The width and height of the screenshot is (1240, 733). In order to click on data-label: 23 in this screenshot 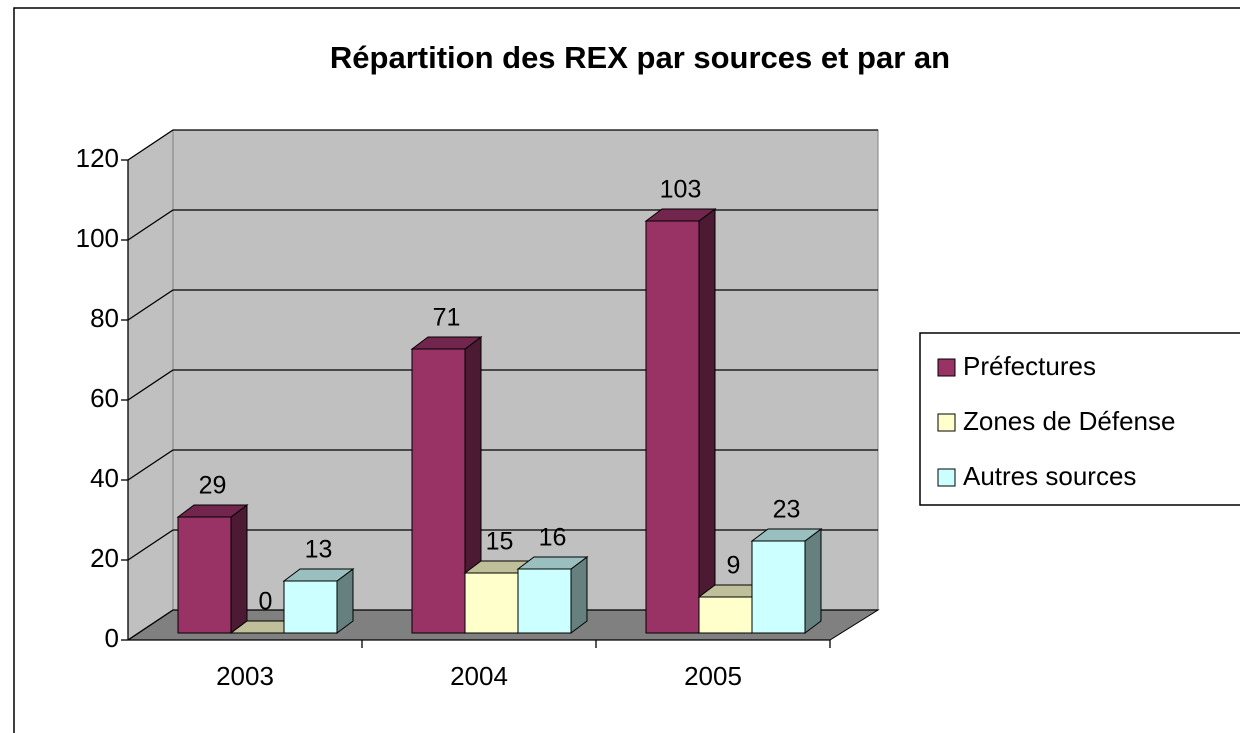, I will do `click(787, 510)`.